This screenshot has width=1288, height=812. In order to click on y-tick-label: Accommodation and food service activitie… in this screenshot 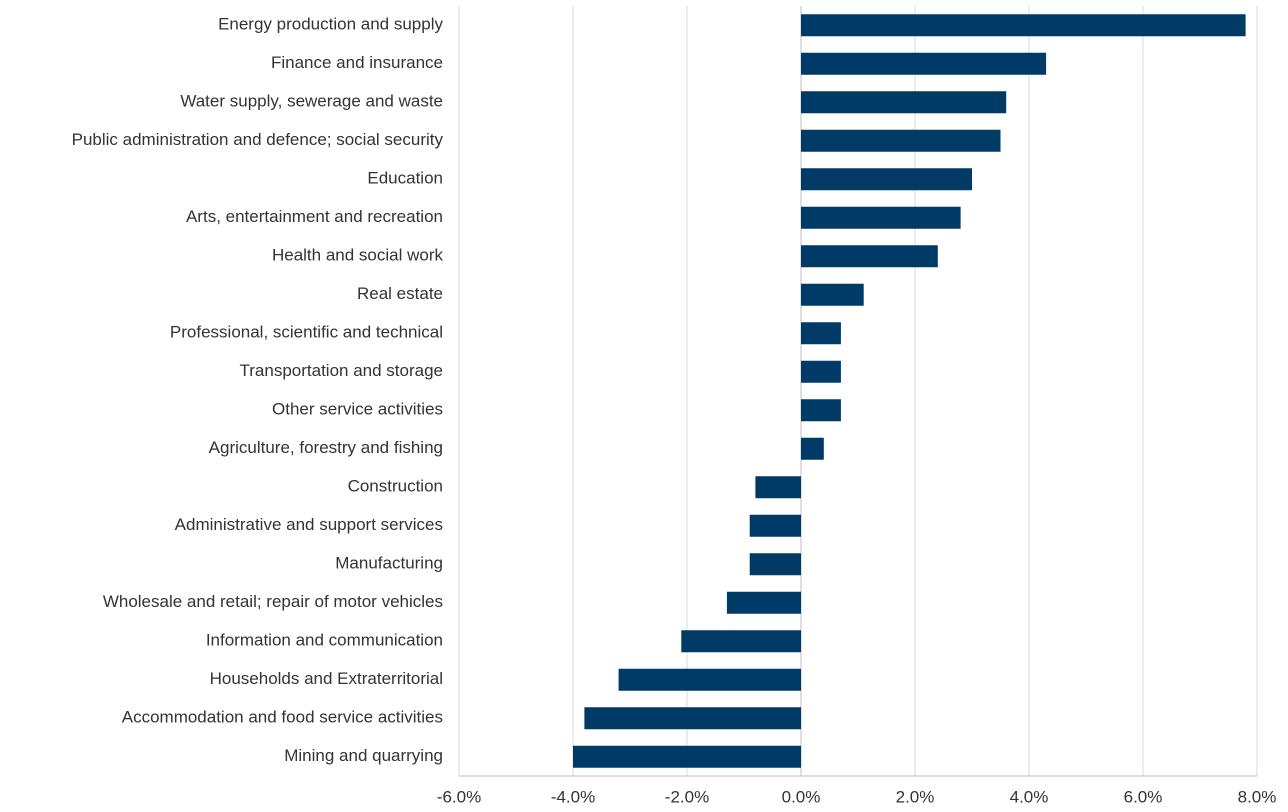, I will do `click(282, 717)`.